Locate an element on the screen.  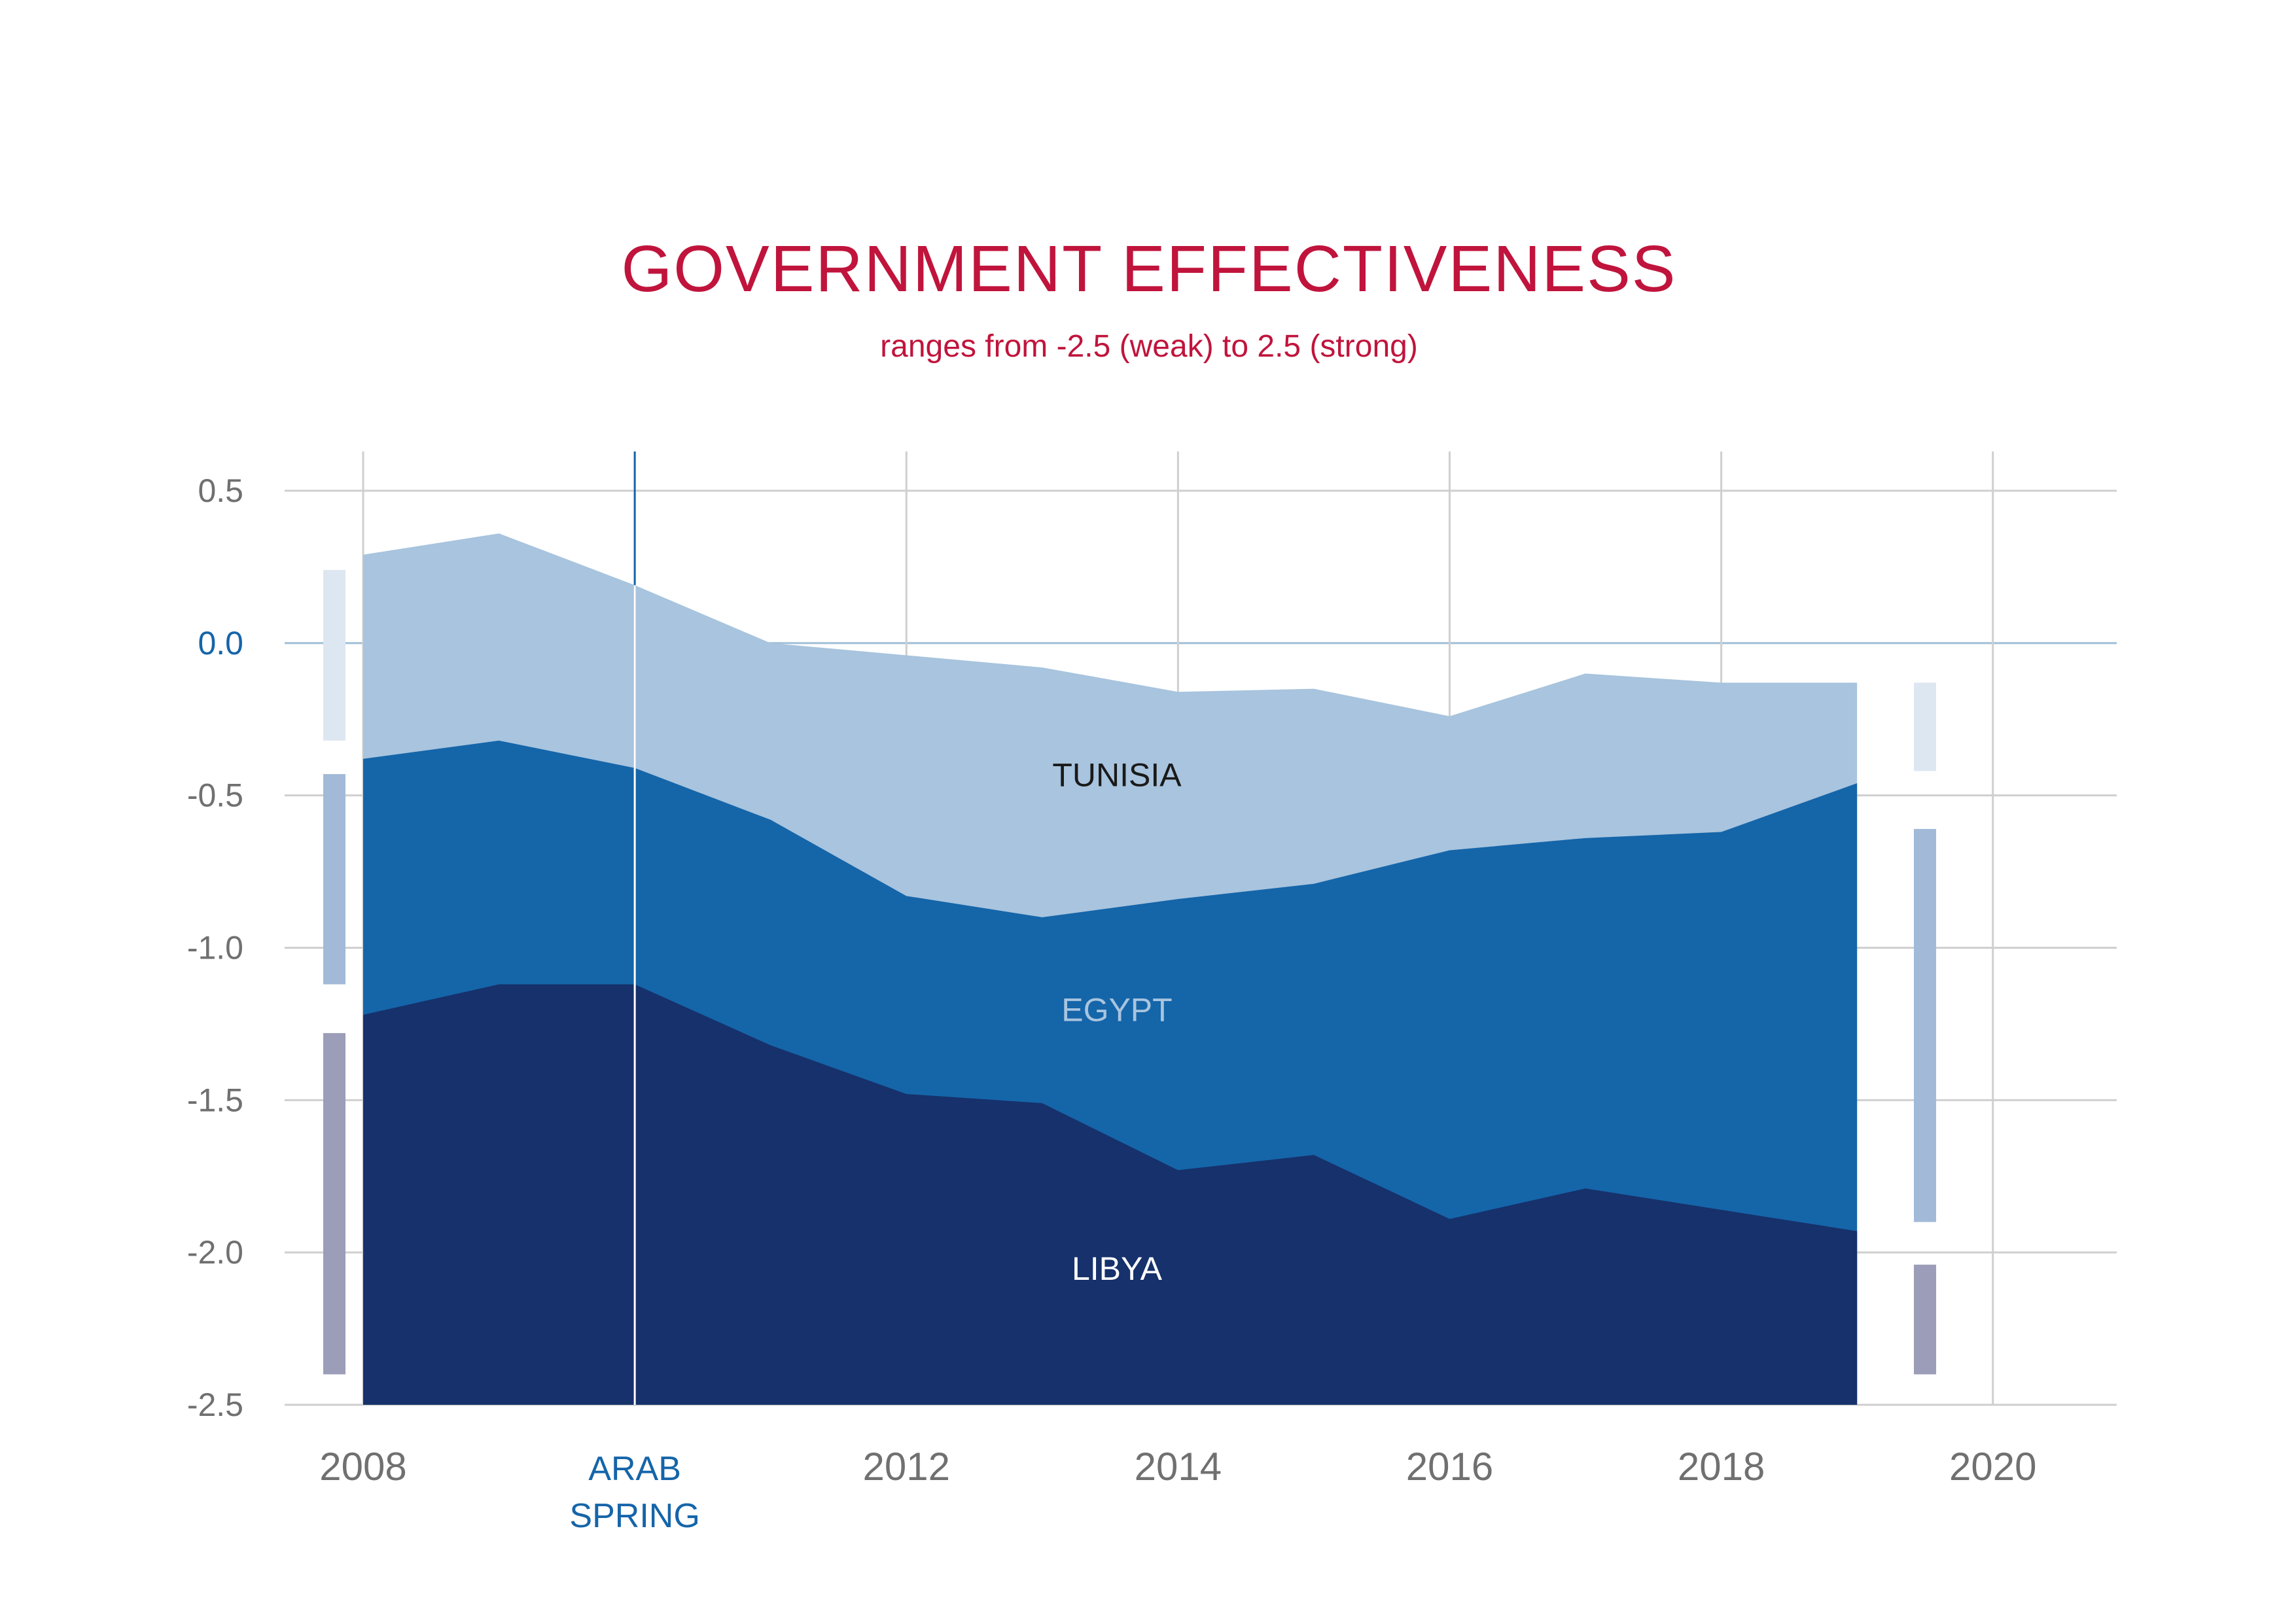
y-tick-label: -1.0 is located at coordinates (215, 948).